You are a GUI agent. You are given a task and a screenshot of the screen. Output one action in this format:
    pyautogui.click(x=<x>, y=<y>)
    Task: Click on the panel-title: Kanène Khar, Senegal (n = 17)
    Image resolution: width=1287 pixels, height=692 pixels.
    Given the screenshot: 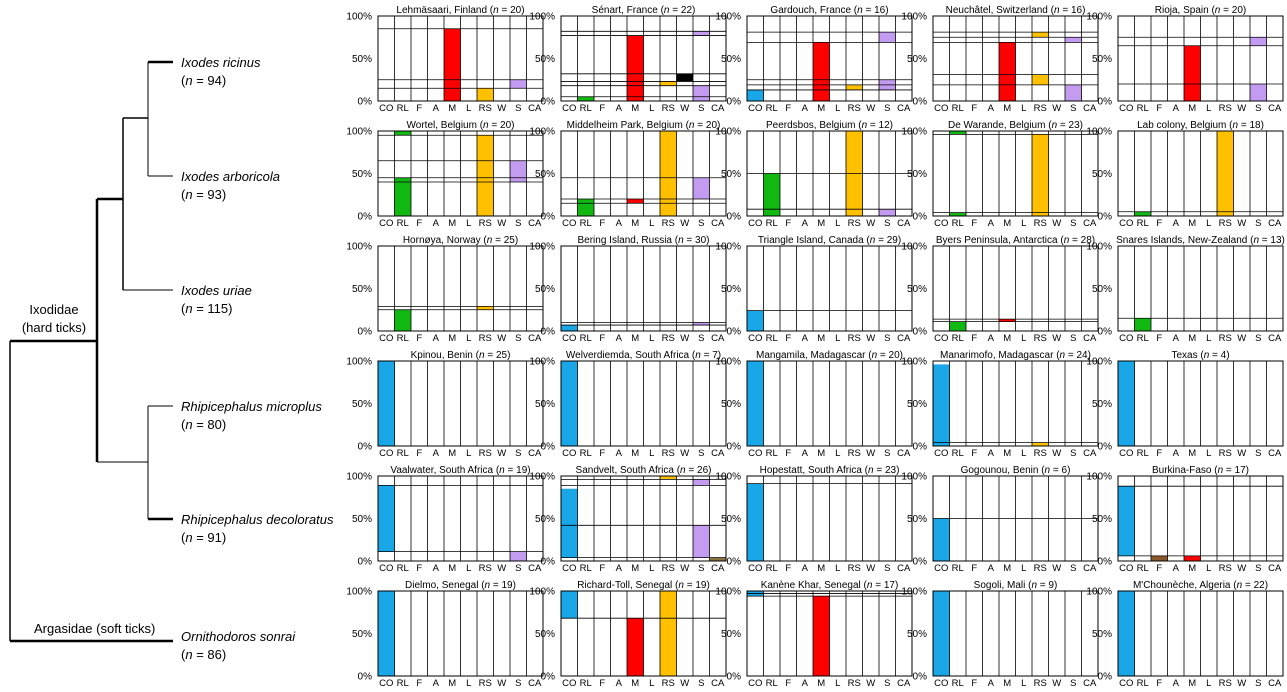 What is the action you would take?
    pyautogui.click(x=830, y=585)
    